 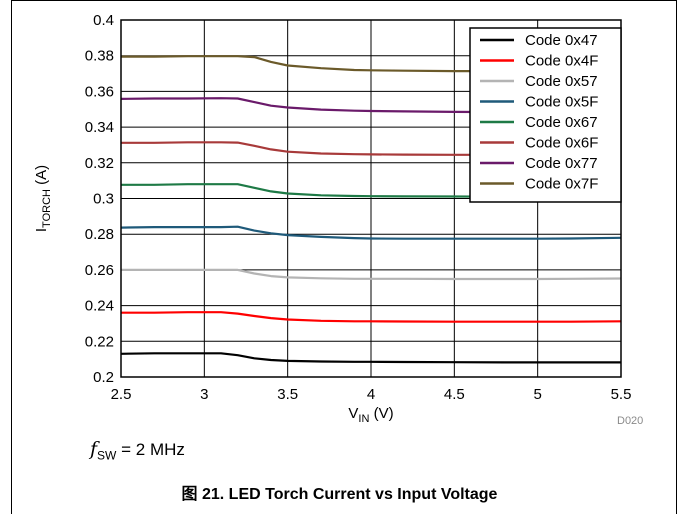 I want to click on switching-frequency-note: fSW = 2 MHz, so click(x=137, y=450).